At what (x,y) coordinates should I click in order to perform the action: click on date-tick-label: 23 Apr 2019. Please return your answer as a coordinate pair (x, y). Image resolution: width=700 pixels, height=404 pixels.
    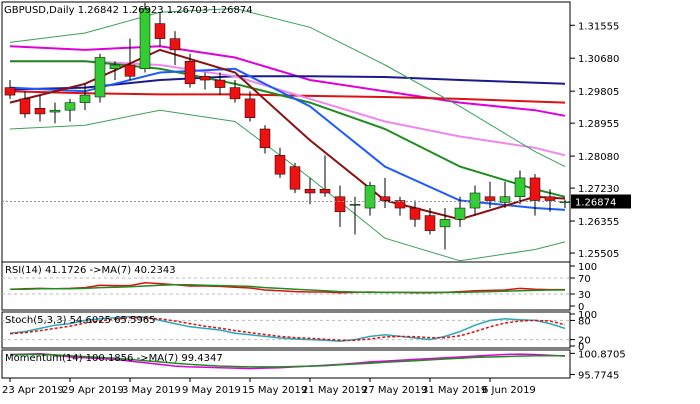
    Looking at the image, I should click on (33, 390).